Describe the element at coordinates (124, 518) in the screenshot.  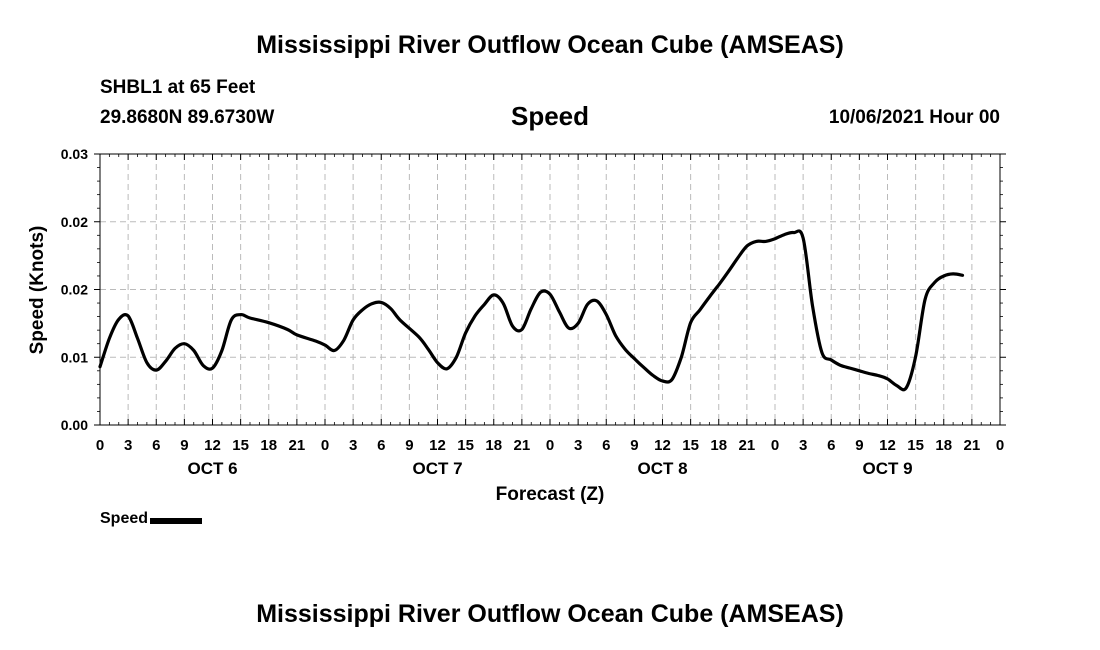
I see `legend-label: Speed` at that location.